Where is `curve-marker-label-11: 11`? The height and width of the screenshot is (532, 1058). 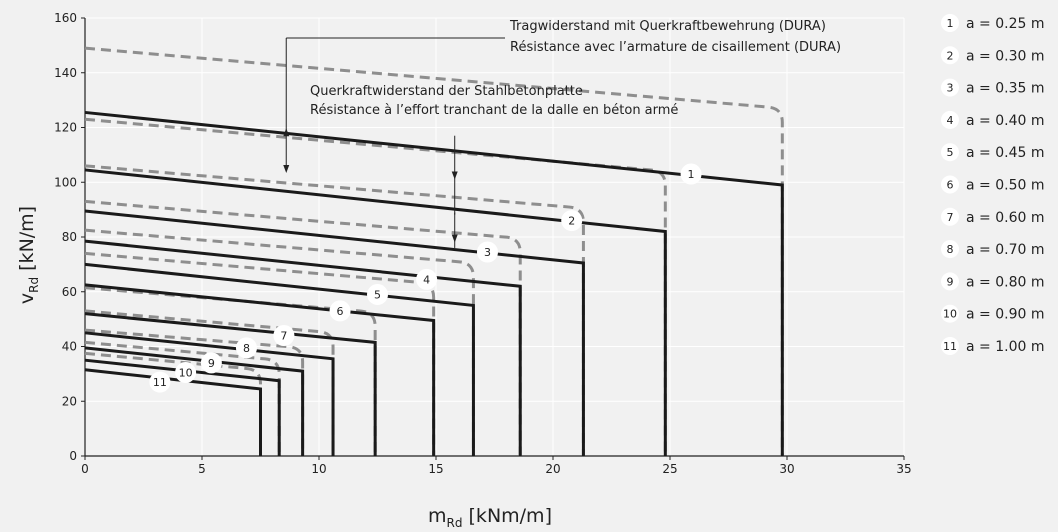 curve-marker-label-11: 11 is located at coordinates (160, 382).